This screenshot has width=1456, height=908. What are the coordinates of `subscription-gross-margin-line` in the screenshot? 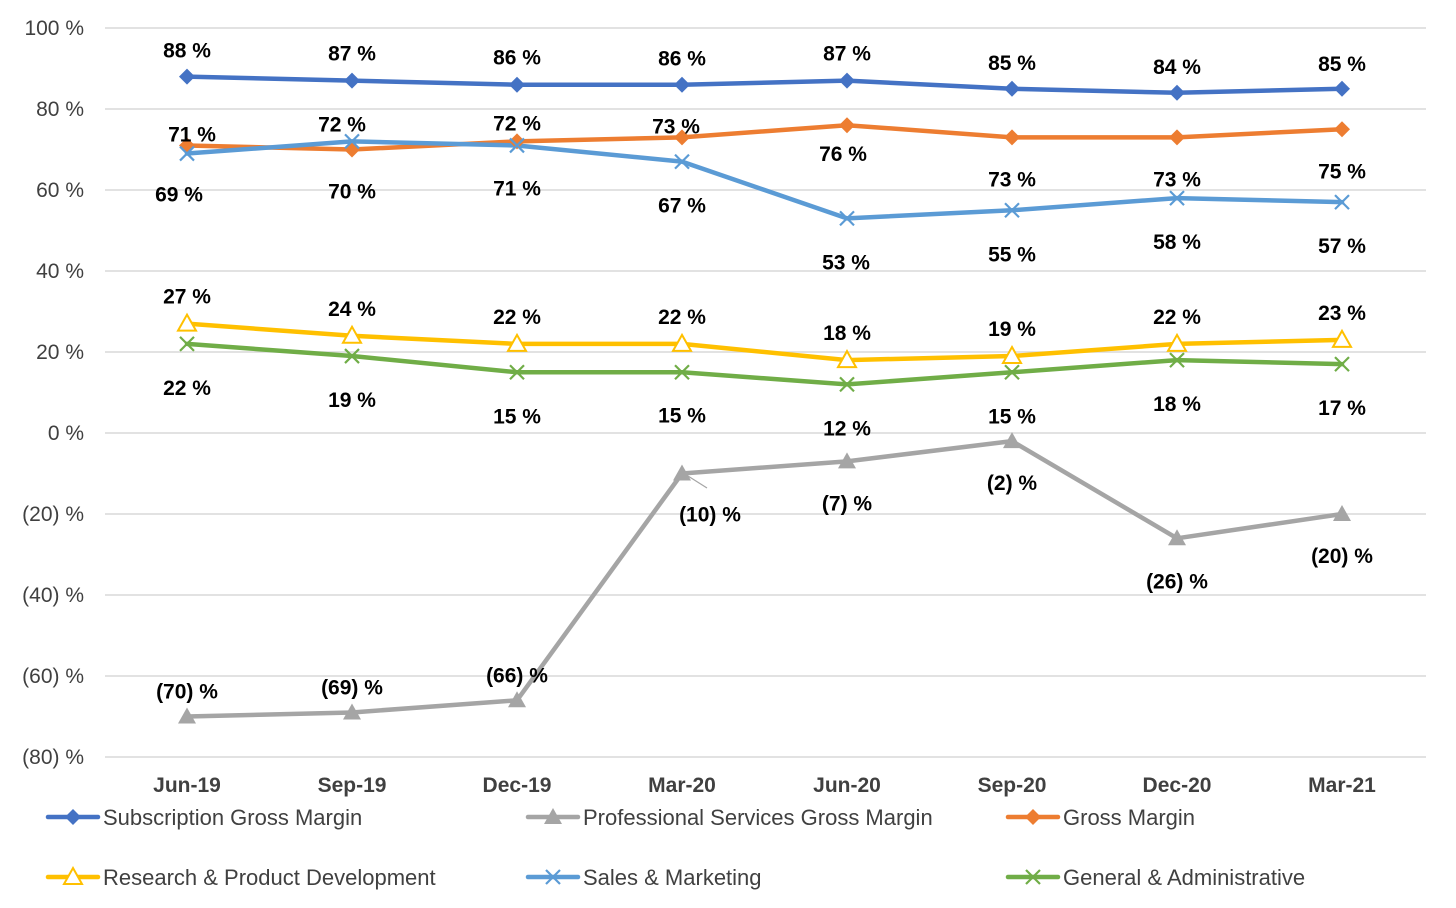 It's located at (764, 85).